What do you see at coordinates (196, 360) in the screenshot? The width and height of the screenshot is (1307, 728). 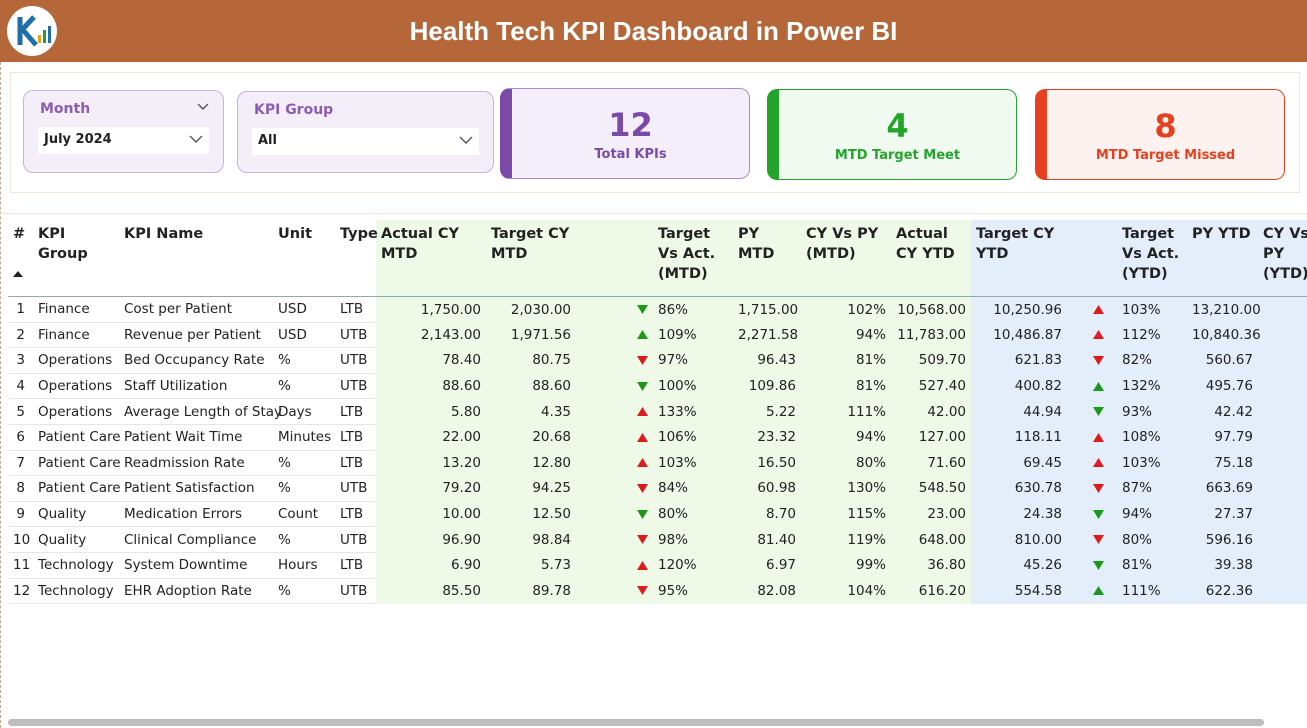 I see `table-cell: Bed Occupancy Rate` at bounding box center [196, 360].